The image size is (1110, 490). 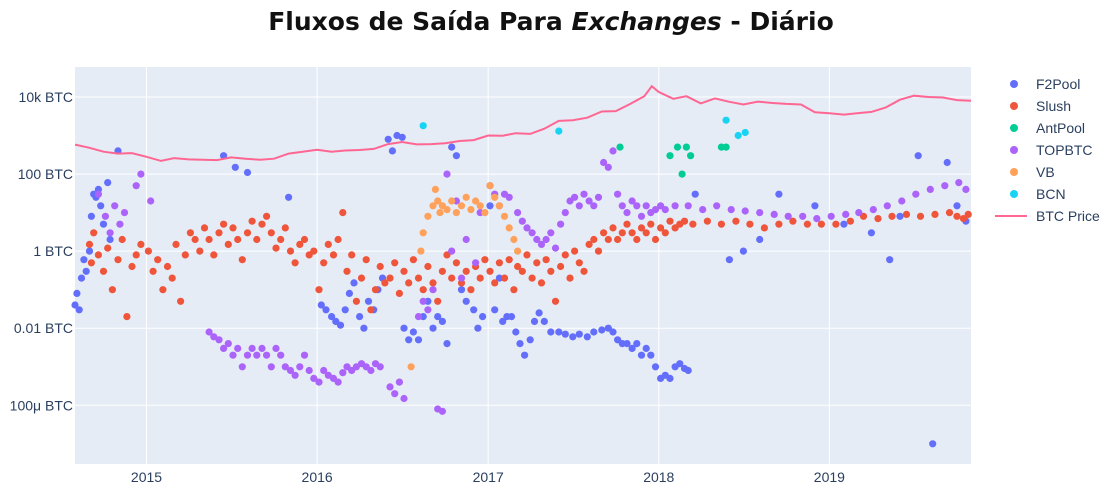 What do you see at coordinates (551, 21) in the screenshot?
I see `chart-title: Fluxos de Saída Para Exchanges - Diário` at bounding box center [551, 21].